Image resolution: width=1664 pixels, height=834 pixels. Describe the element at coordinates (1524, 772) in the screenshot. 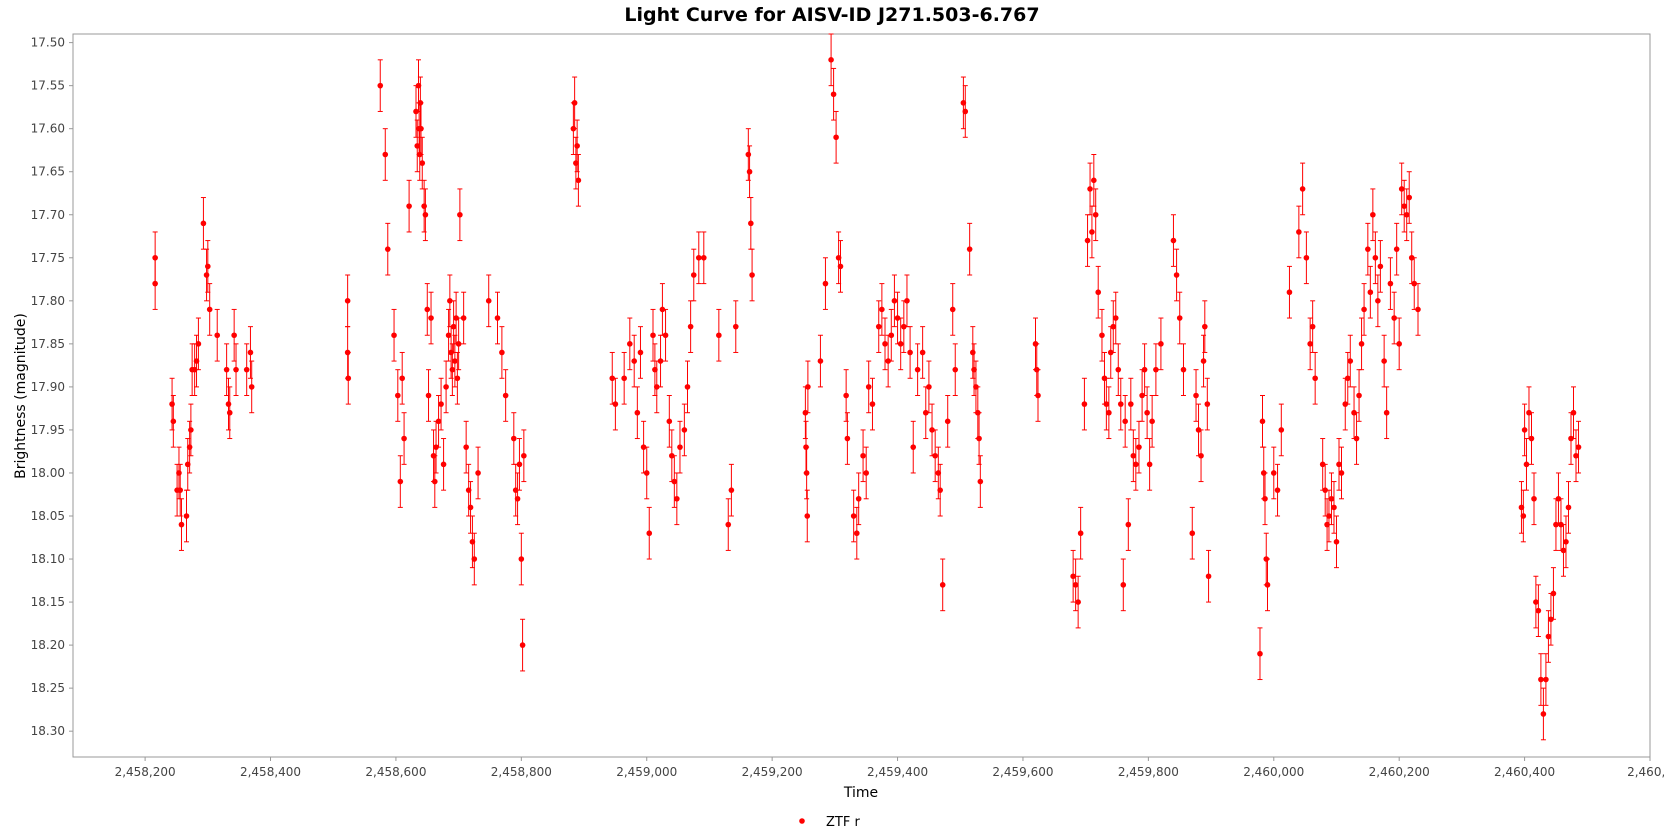

I see `x-tick-label: 2,460,400` at that location.